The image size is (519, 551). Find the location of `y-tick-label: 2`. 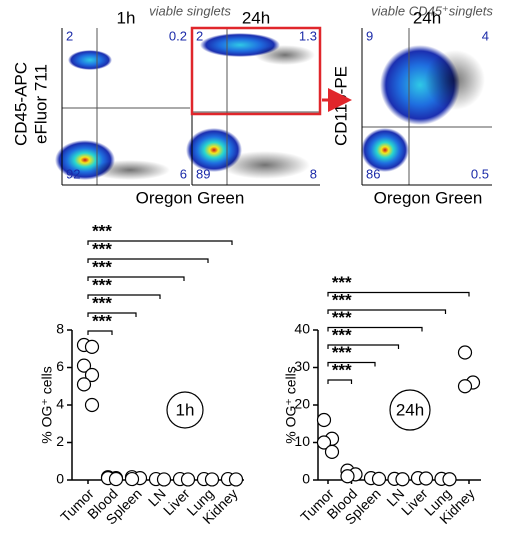

y-tick-label: 2 is located at coordinates (60, 441).